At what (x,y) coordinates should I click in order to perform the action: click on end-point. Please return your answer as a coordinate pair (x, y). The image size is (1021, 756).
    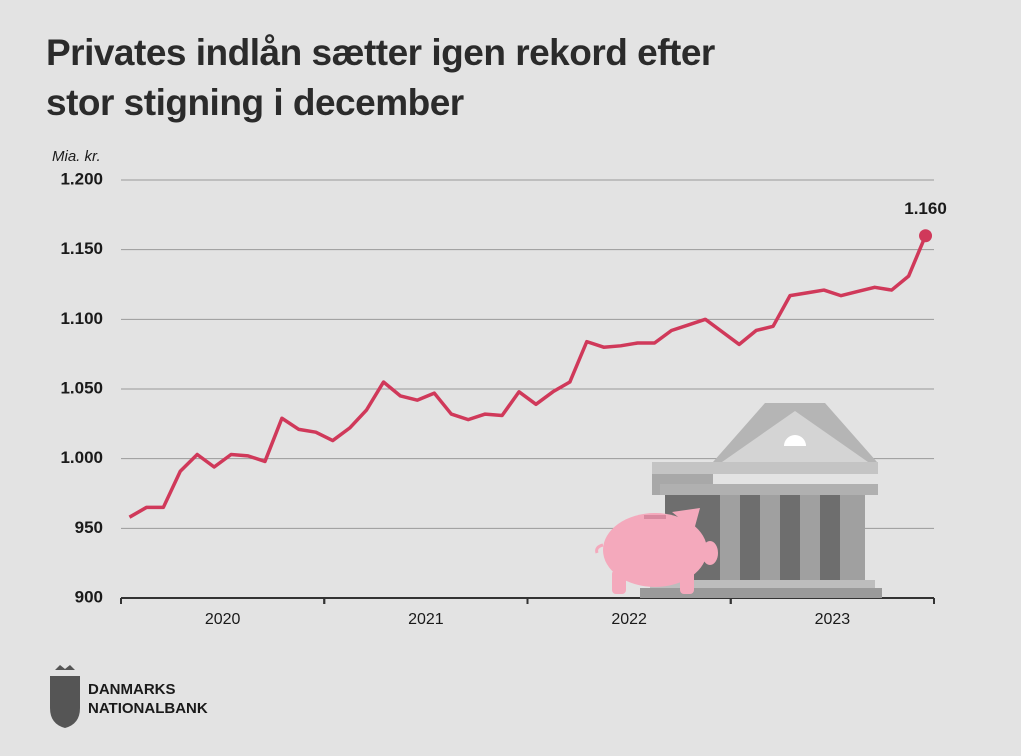
    Looking at the image, I should click on (926, 236).